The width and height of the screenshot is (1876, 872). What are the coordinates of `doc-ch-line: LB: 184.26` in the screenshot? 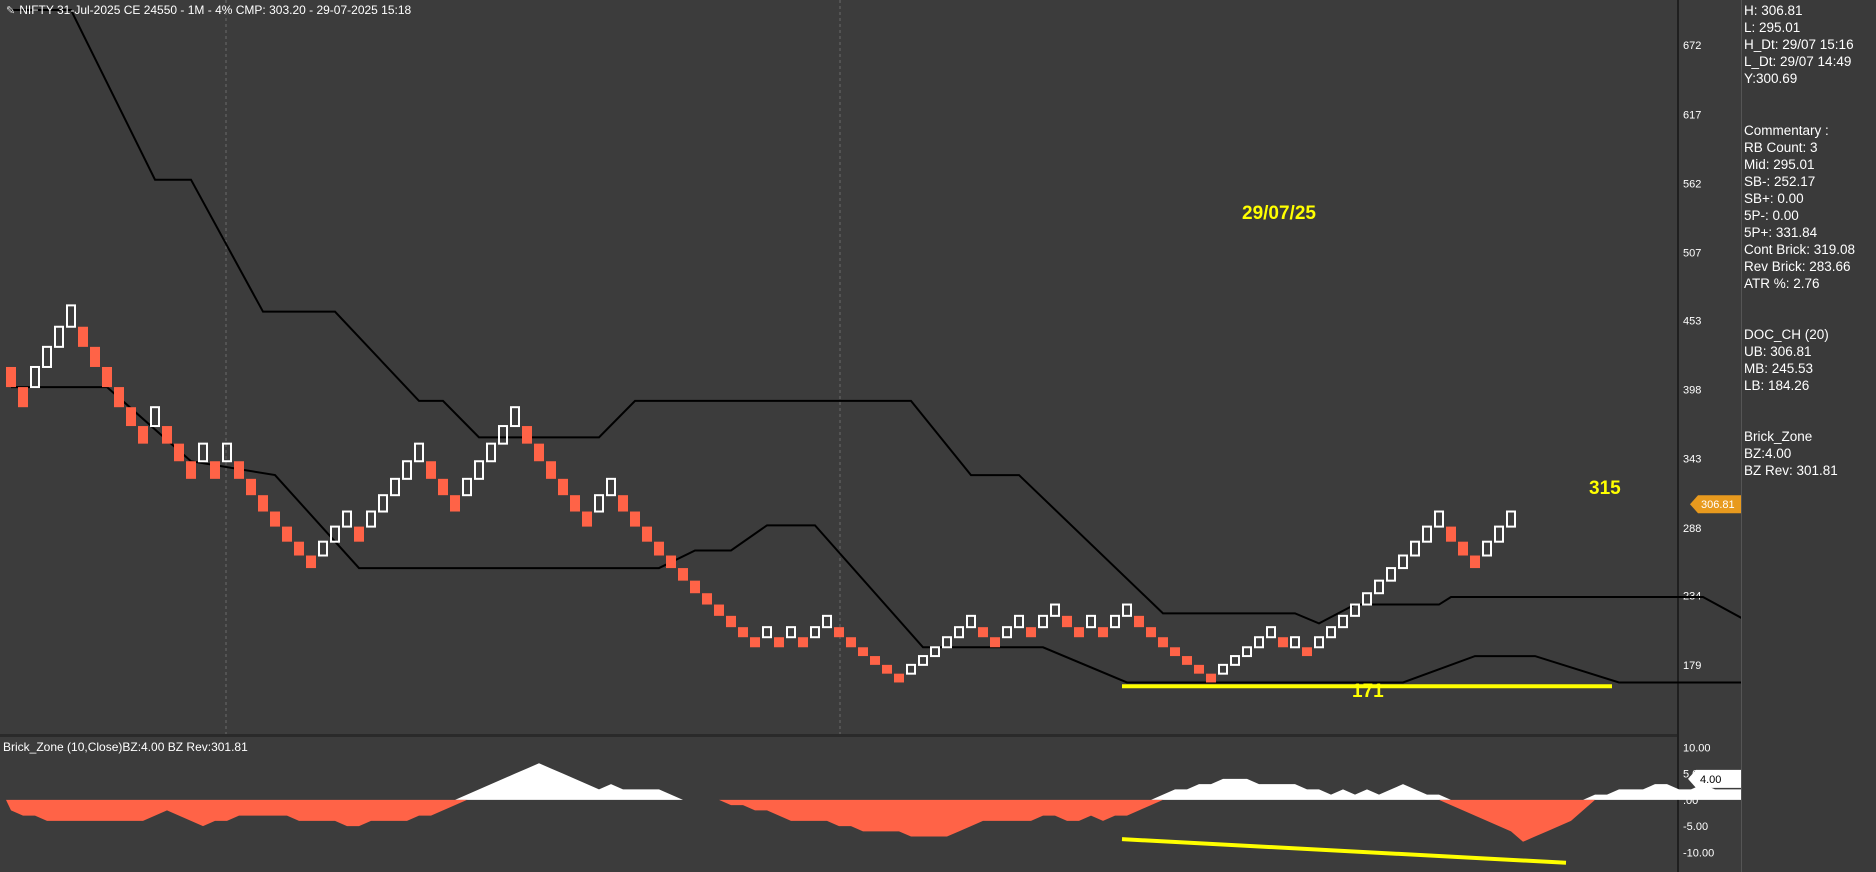 It's located at (1777, 385).